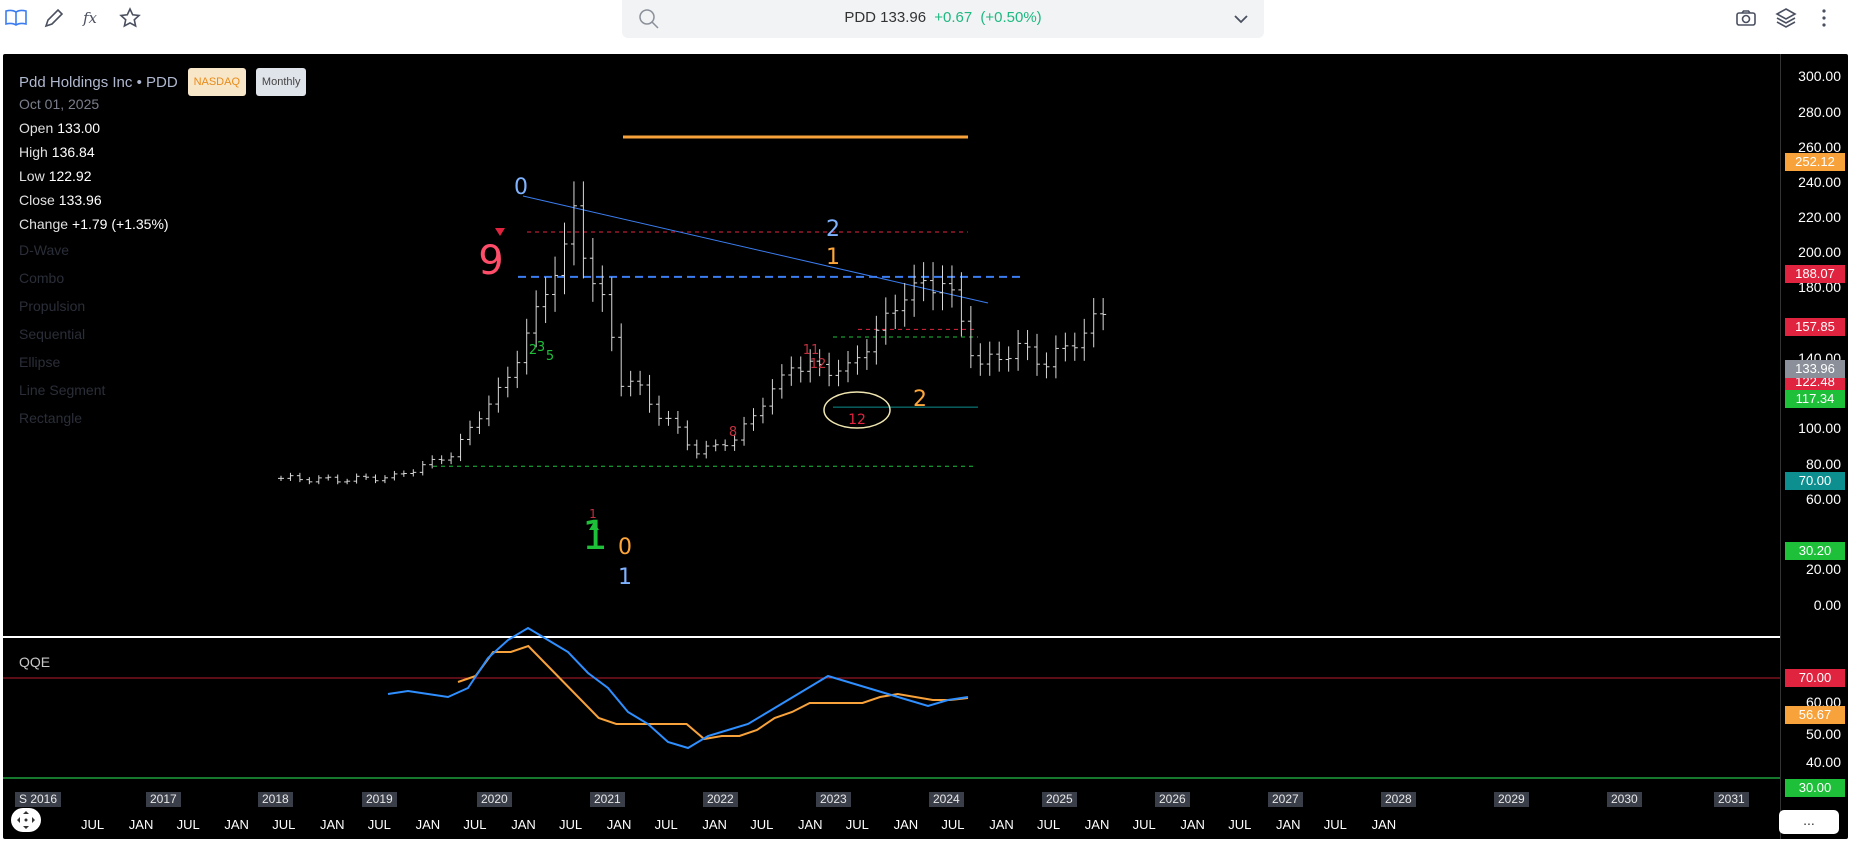 The image size is (1851, 844). I want to click on qqe-tag: 70.00, so click(1815, 678).